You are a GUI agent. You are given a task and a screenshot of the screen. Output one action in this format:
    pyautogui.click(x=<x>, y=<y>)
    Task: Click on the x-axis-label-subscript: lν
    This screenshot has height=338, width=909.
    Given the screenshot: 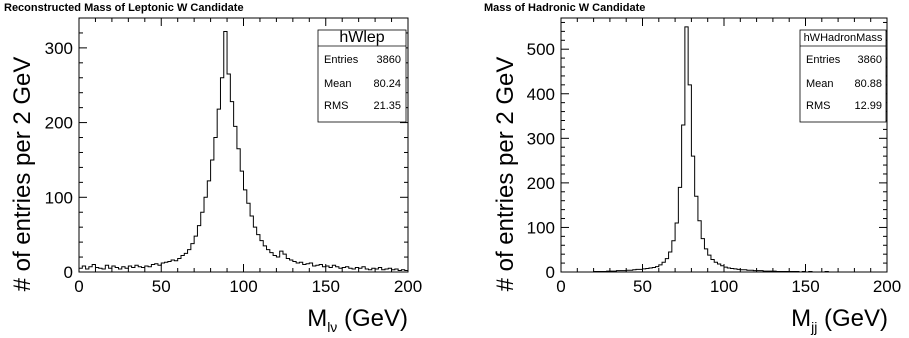 What is the action you would take?
    pyautogui.click(x=332, y=327)
    